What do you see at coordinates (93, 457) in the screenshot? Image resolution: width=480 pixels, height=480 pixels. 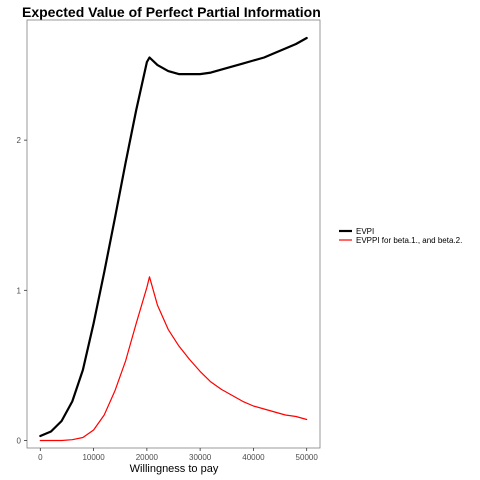 I see `x-tick-label: 10000` at bounding box center [93, 457].